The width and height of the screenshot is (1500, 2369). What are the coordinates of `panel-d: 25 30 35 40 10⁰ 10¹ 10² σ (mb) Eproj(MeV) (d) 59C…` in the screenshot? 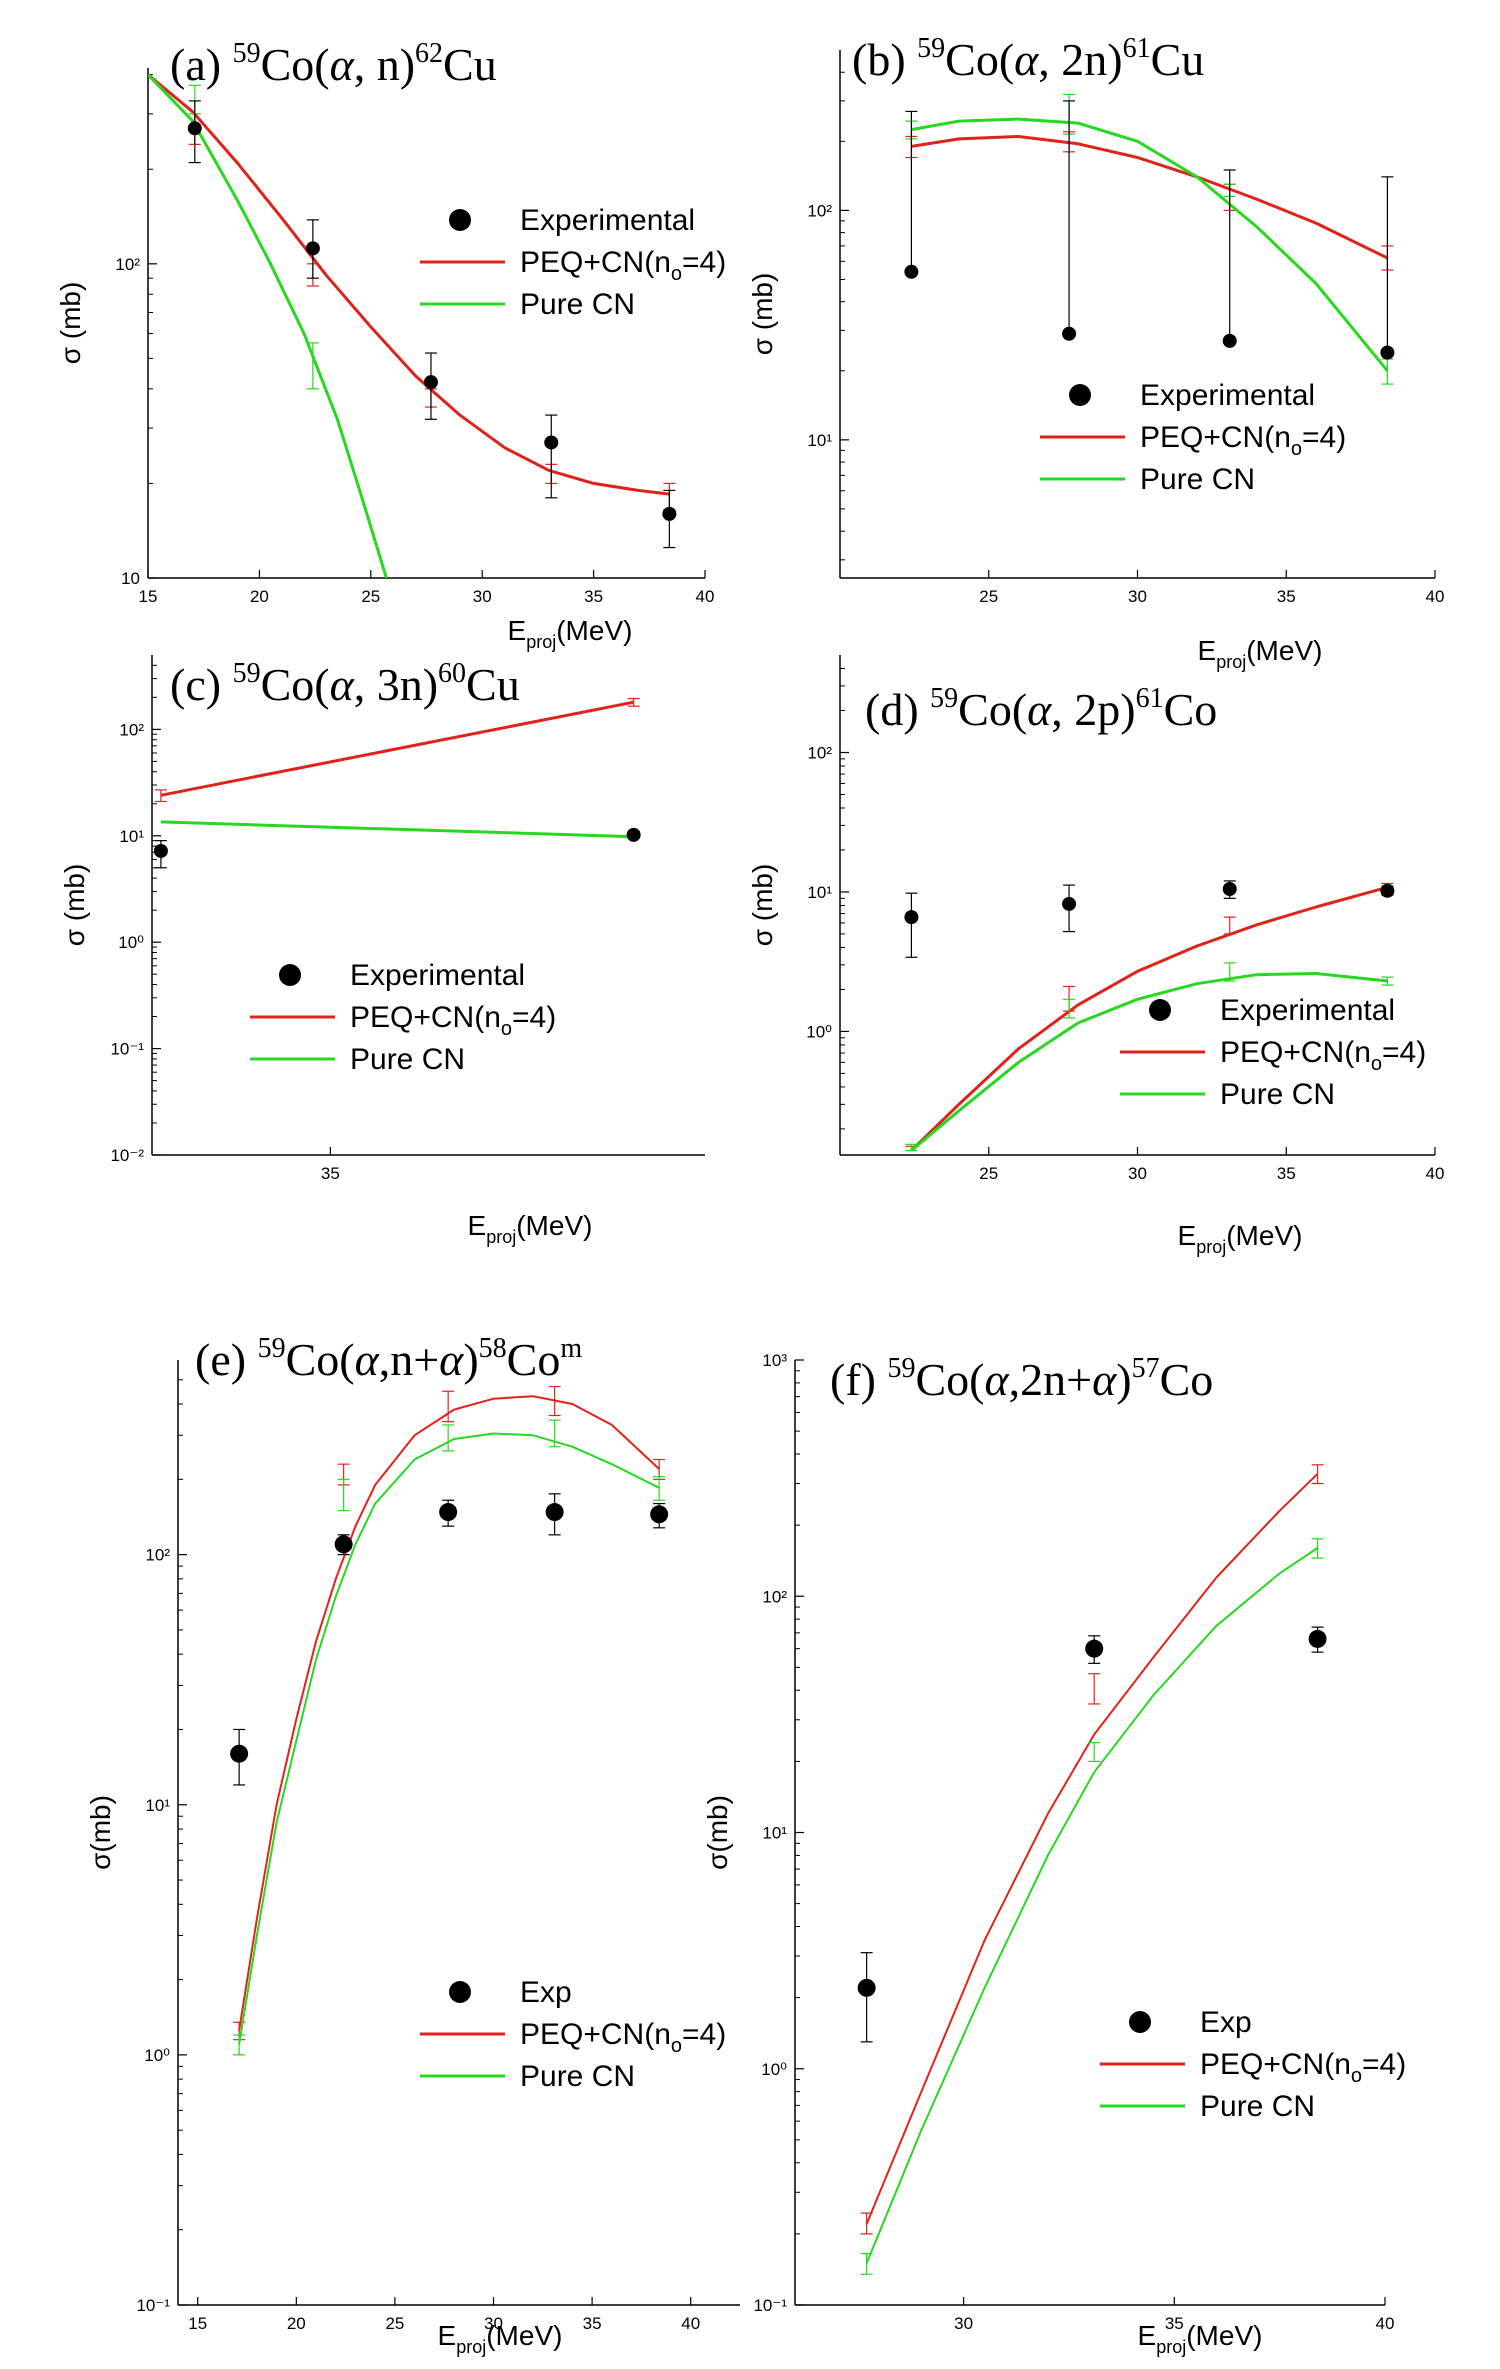 It's located at (1095, 956).